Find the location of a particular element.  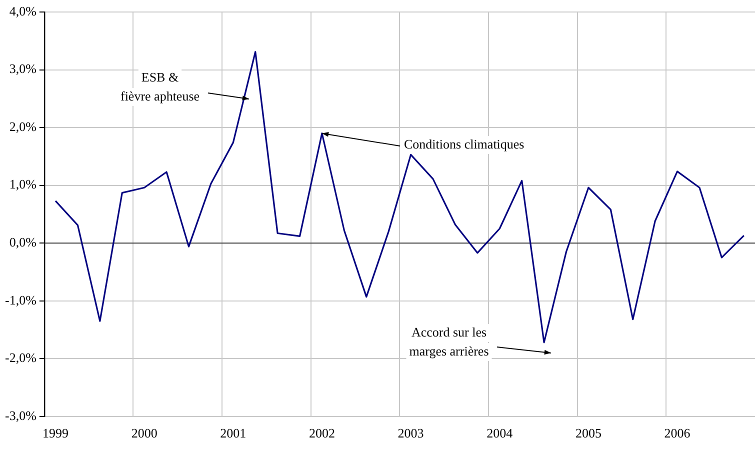

x-tick-label: 2000 is located at coordinates (144, 433).